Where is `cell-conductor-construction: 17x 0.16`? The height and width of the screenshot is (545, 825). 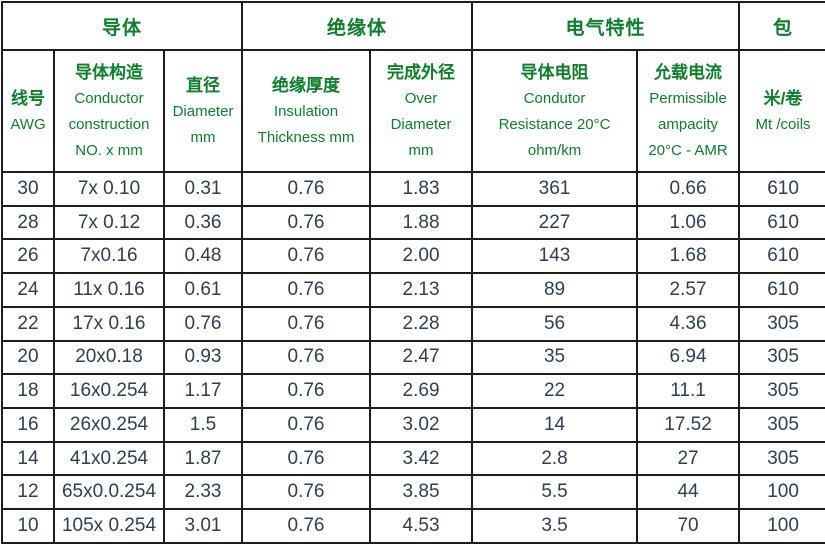
cell-conductor-construction: 17x 0.16 is located at coordinates (109, 323).